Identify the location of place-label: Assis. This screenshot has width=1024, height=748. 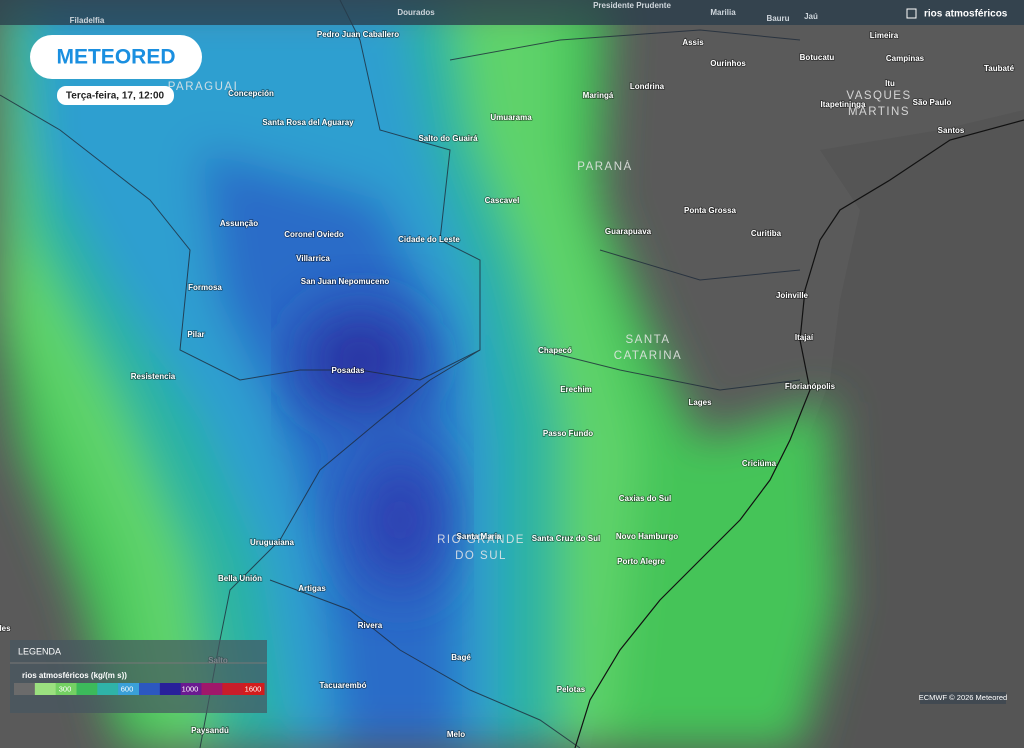
(693, 42).